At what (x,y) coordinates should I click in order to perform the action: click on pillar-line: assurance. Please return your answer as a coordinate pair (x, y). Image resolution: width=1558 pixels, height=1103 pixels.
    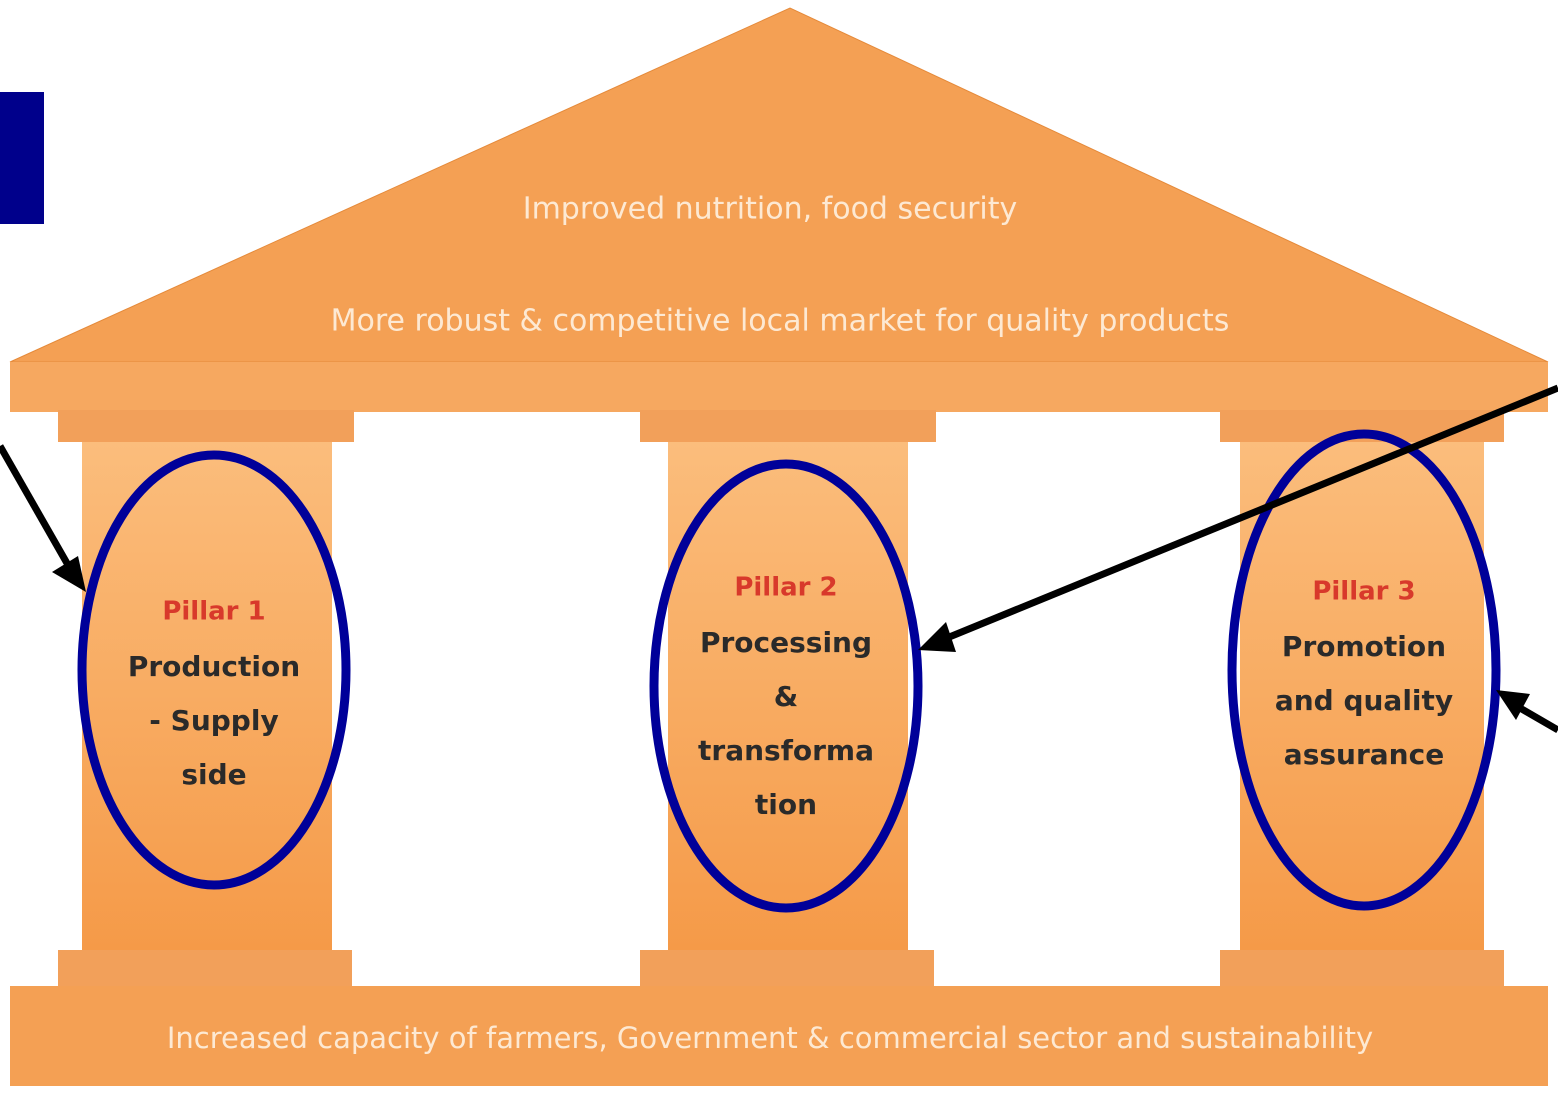
    Looking at the image, I should click on (1364, 754).